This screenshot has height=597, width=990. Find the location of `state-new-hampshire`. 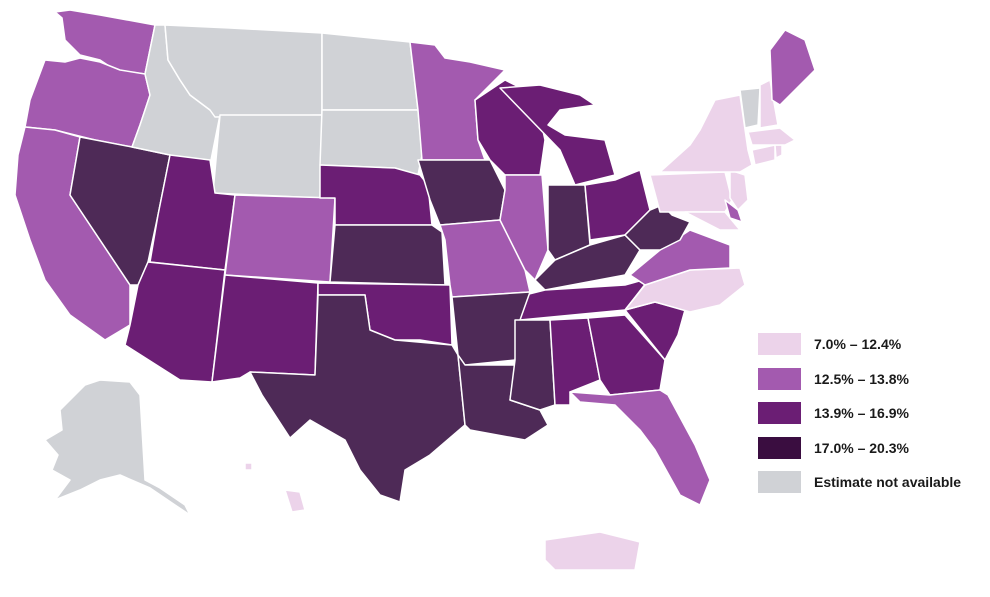

state-new-hampshire is located at coordinates (769, 104).